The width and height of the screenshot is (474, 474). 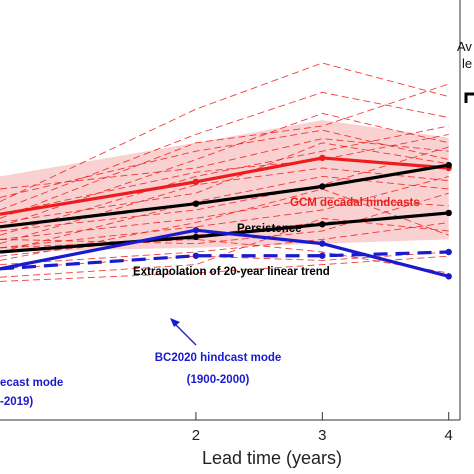 What do you see at coordinates (469, 97) in the screenshot?
I see `side-legend-line-icon` at bounding box center [469, 97].